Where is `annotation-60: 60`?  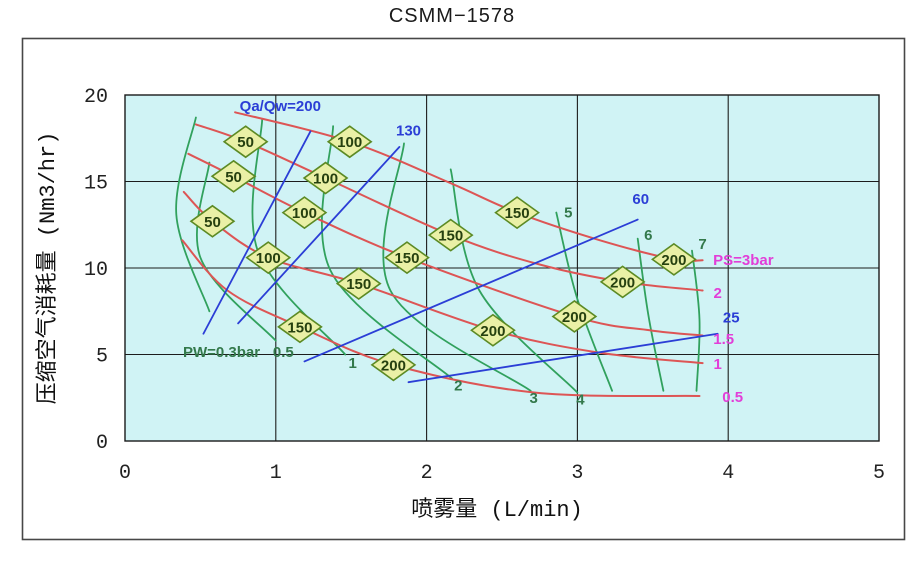 annotation-60: 60 is located at coordinates (640, 199).